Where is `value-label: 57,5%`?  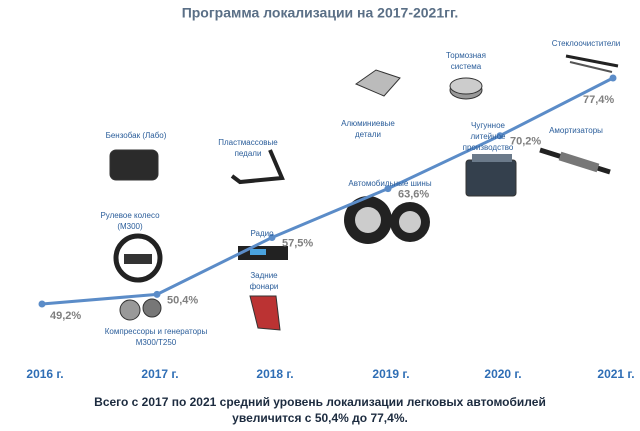 value-label: 57,5% is located at coordinates (297, 243).